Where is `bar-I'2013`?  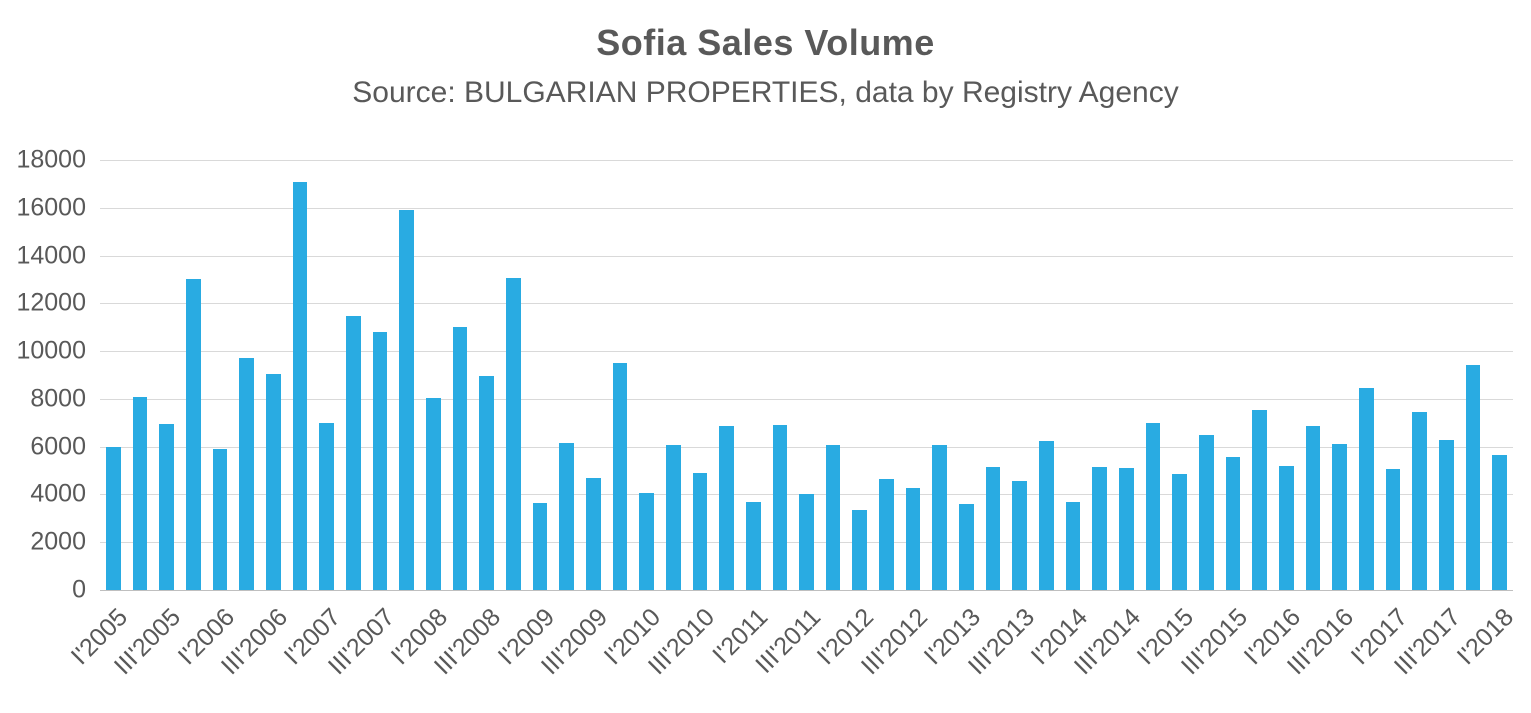 bar-I'2013 is located at coordinates (966, 547).